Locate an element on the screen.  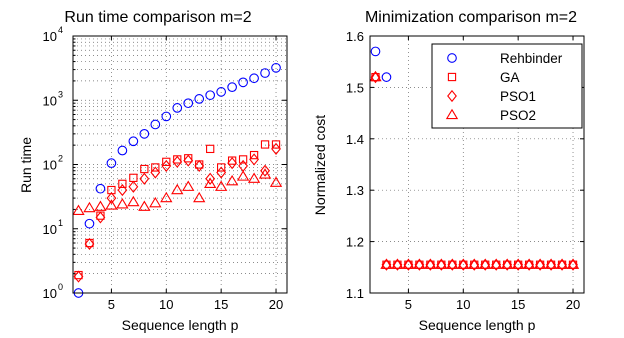
legend-marker-pso2 is located at coordinates (452, 114).